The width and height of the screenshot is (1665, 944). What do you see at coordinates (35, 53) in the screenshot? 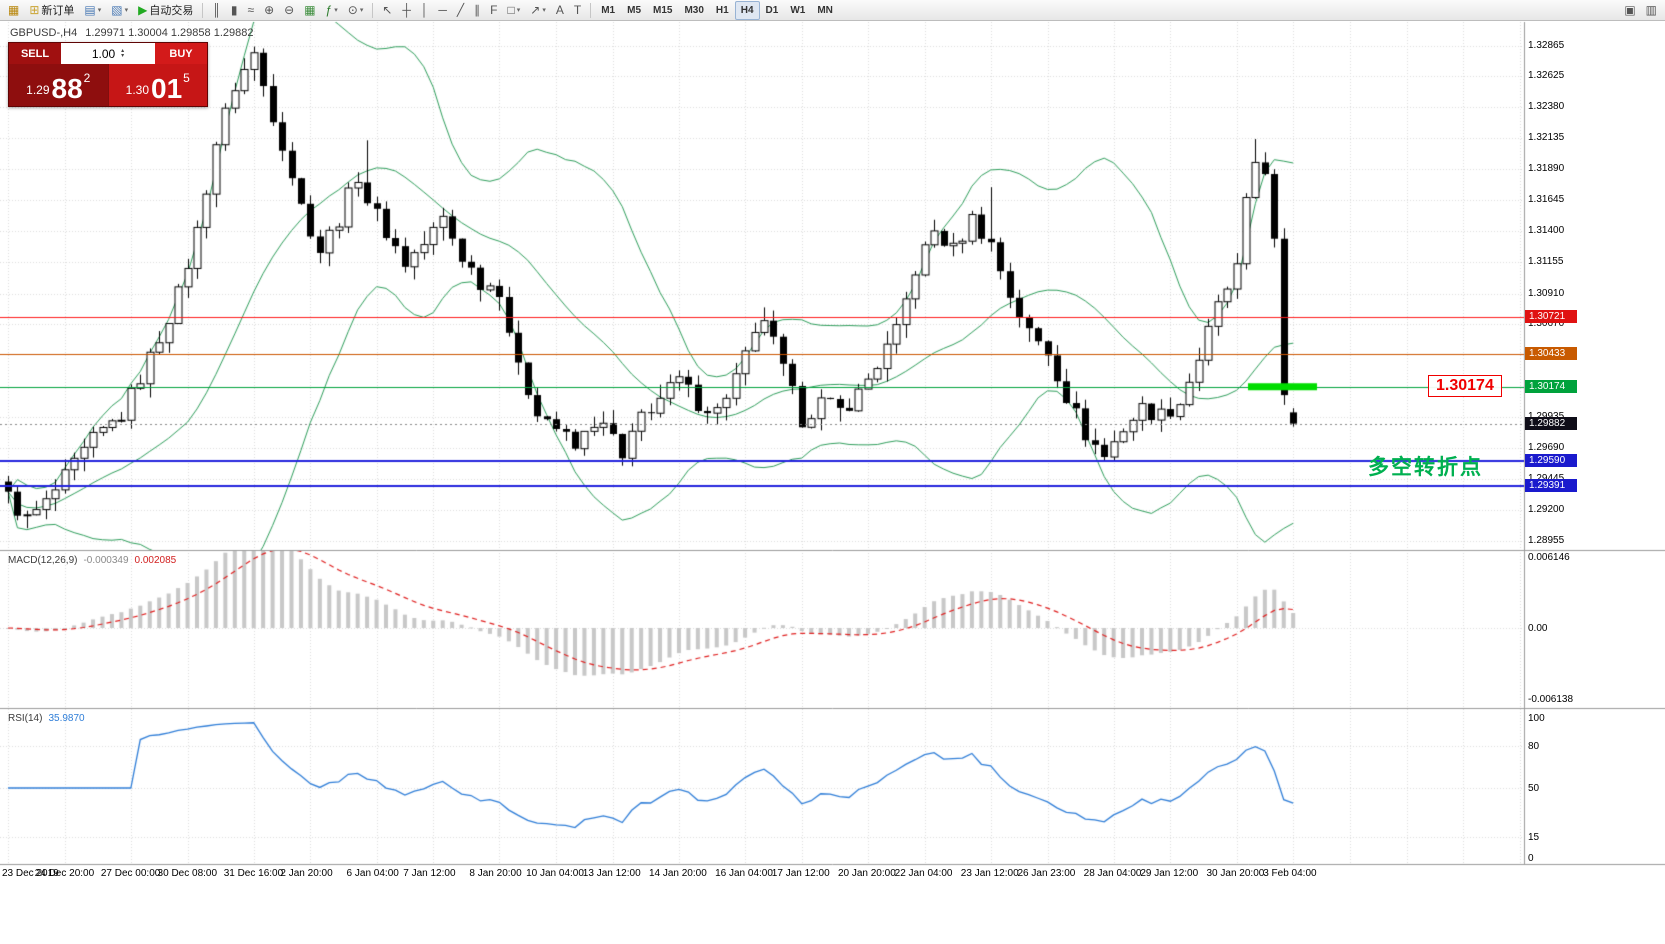
I see `sell-button: SELL` at bounding box center [35, 53].